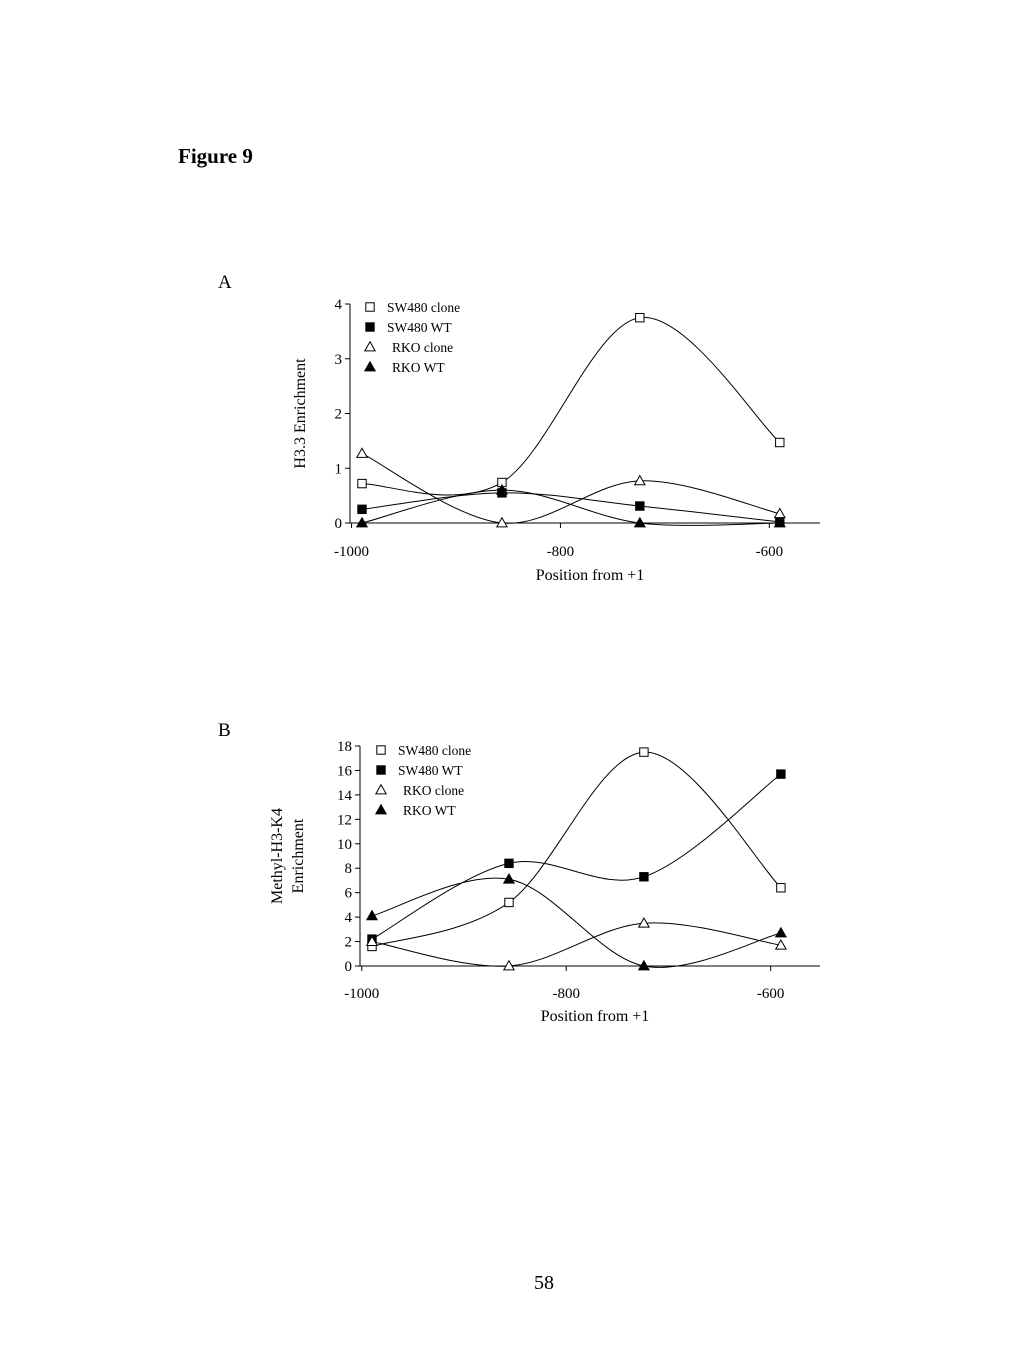 The image size is (1024, 1365). What do you see at coordinates (339, 469) in the screenshot?
I see `panel-a-y-tick-label: 1` at bounding box center [339, 469].